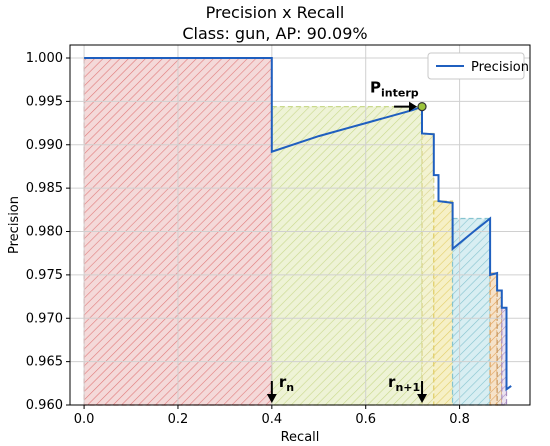 The image size is (550, 446). I want to click on x-tick-label: 0.0, so click(84, 419).